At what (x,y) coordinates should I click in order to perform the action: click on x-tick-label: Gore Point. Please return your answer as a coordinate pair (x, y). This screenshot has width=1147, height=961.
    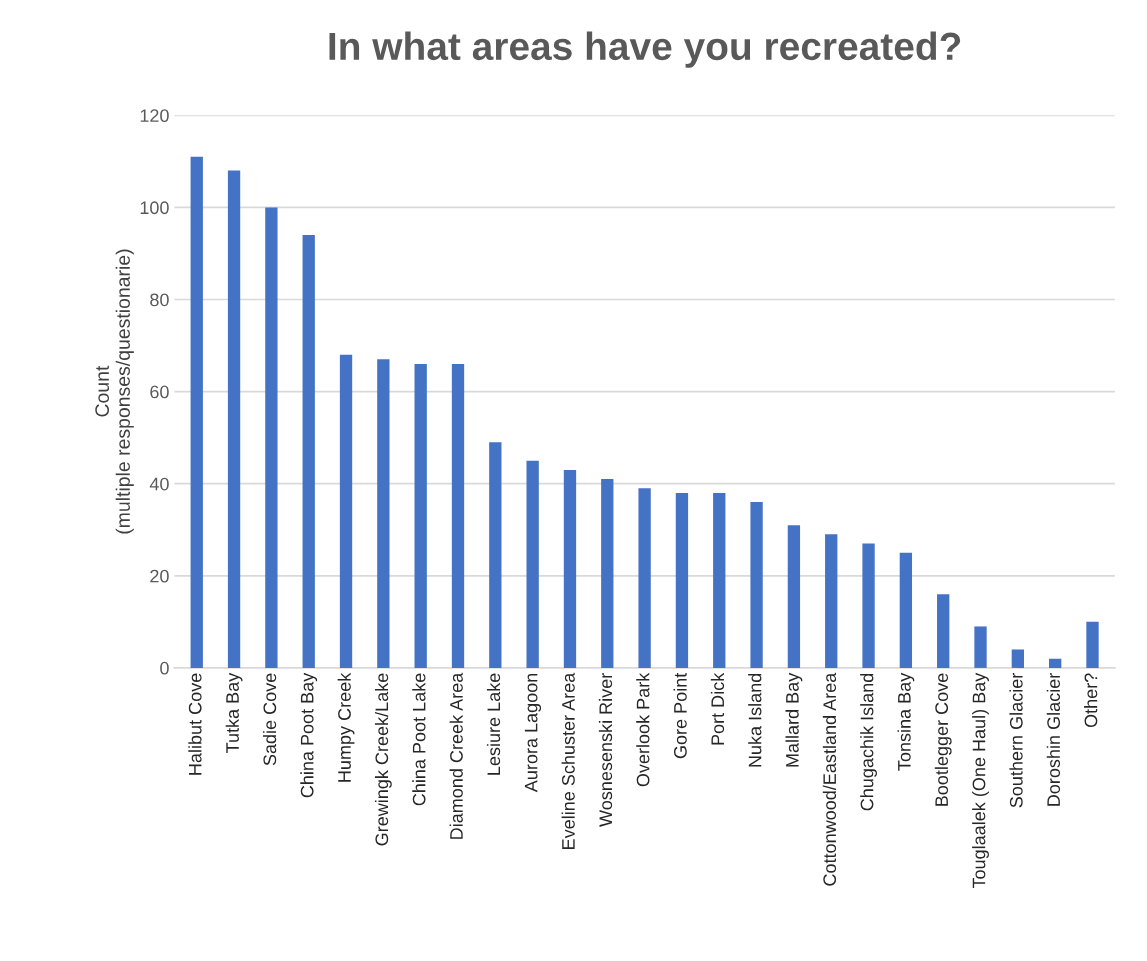
    Looking at the image, I should click on (680, 715).